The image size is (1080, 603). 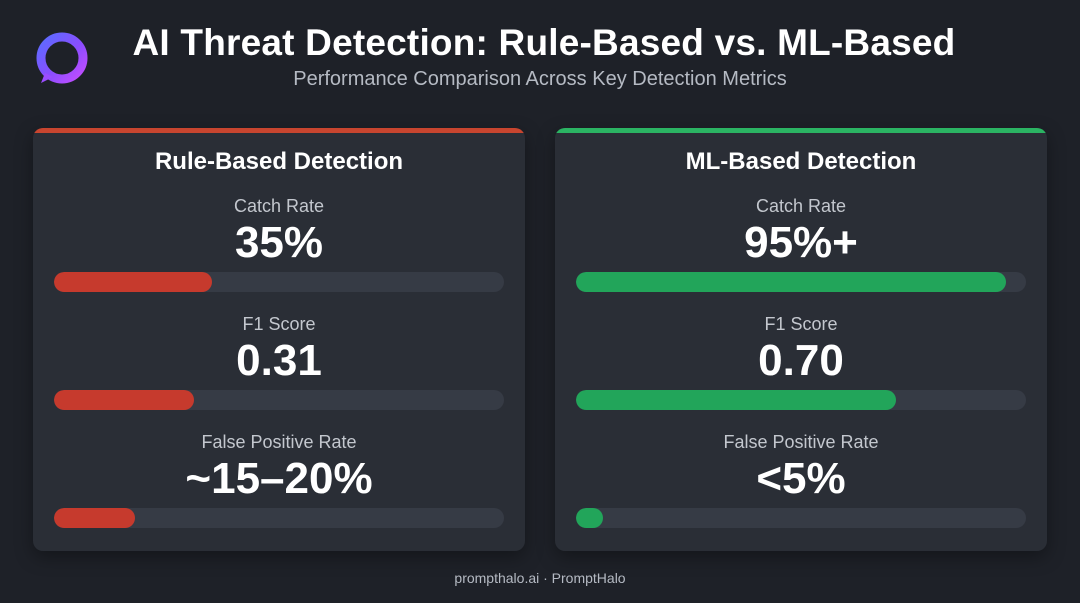 I want to click on metric-false-positive-rate: False Positive Rate <5%, so click(x=801, y=487).